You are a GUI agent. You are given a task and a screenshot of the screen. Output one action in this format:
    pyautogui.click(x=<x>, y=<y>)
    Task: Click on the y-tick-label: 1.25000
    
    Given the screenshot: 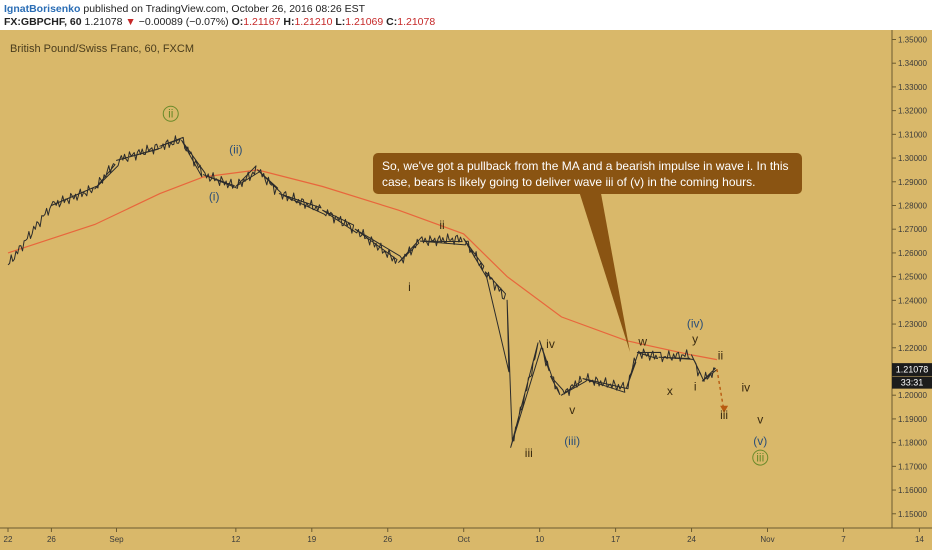 What is the action you would take?
    pyautogui.click(x=912, y=277)
    